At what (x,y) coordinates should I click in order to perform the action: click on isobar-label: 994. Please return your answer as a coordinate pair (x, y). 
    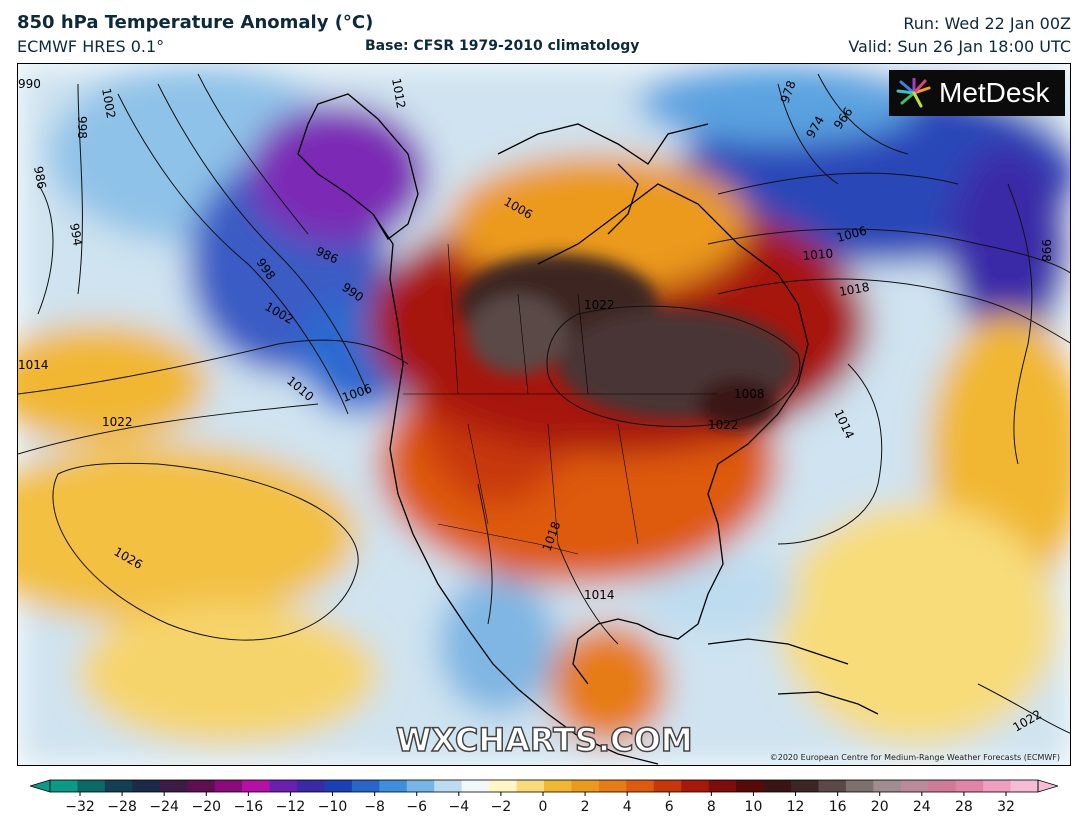
    Looking at the image, I should click on (76, 234).